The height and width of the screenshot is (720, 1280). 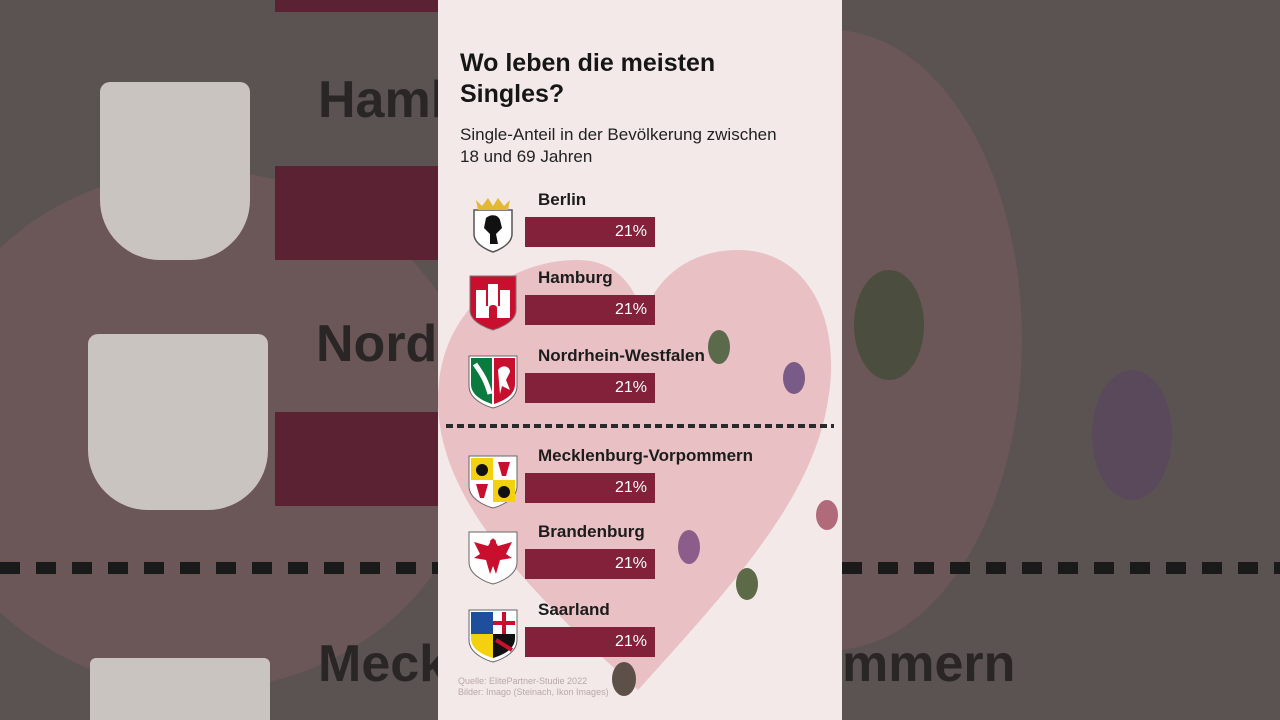 What do you see at coordinates (175, 171) in the screenshot?
I see `background-hamburg-crest-icon` at bounding box center [175, 171].